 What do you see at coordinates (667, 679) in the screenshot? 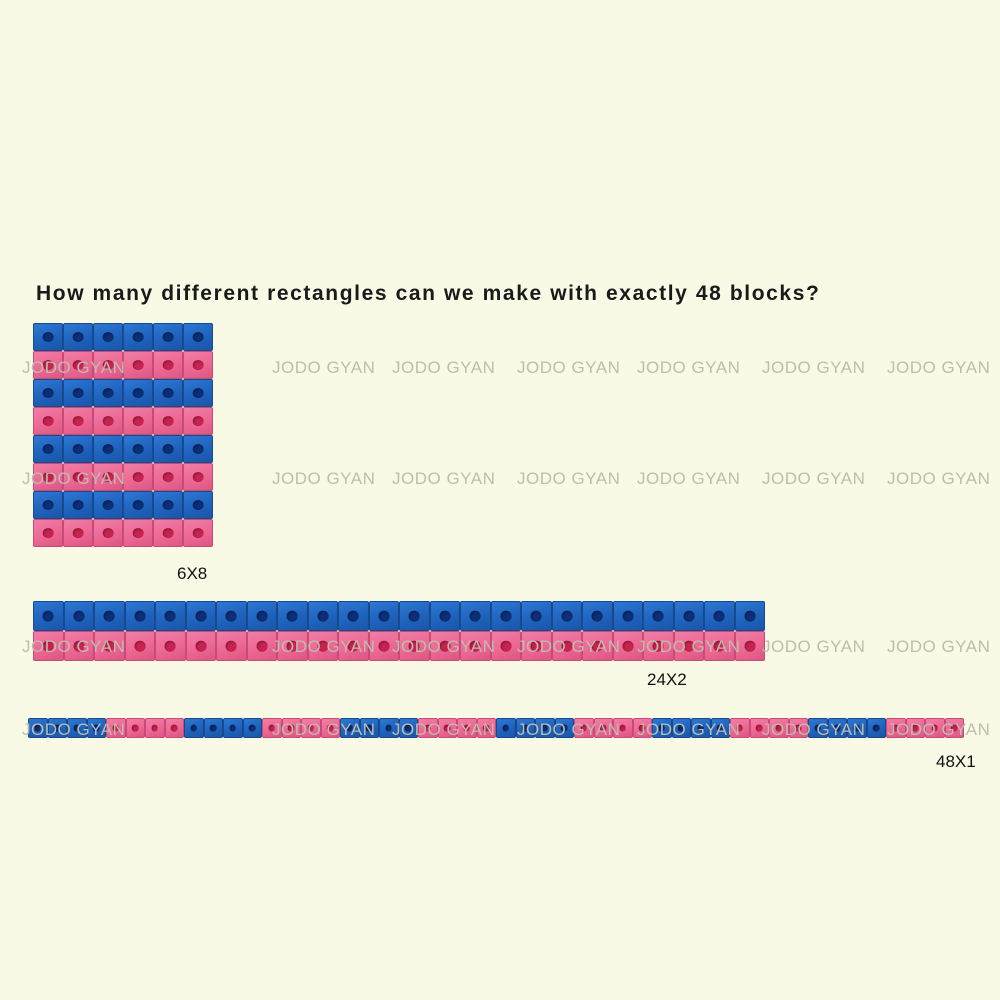
I see `label-24x2: 24X2` at bounding box center [667, 679].